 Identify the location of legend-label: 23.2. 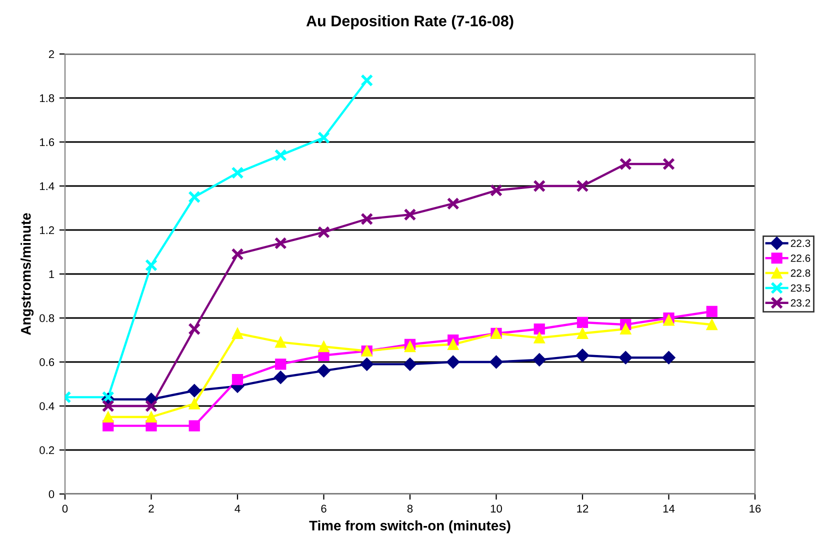
(800, 303).